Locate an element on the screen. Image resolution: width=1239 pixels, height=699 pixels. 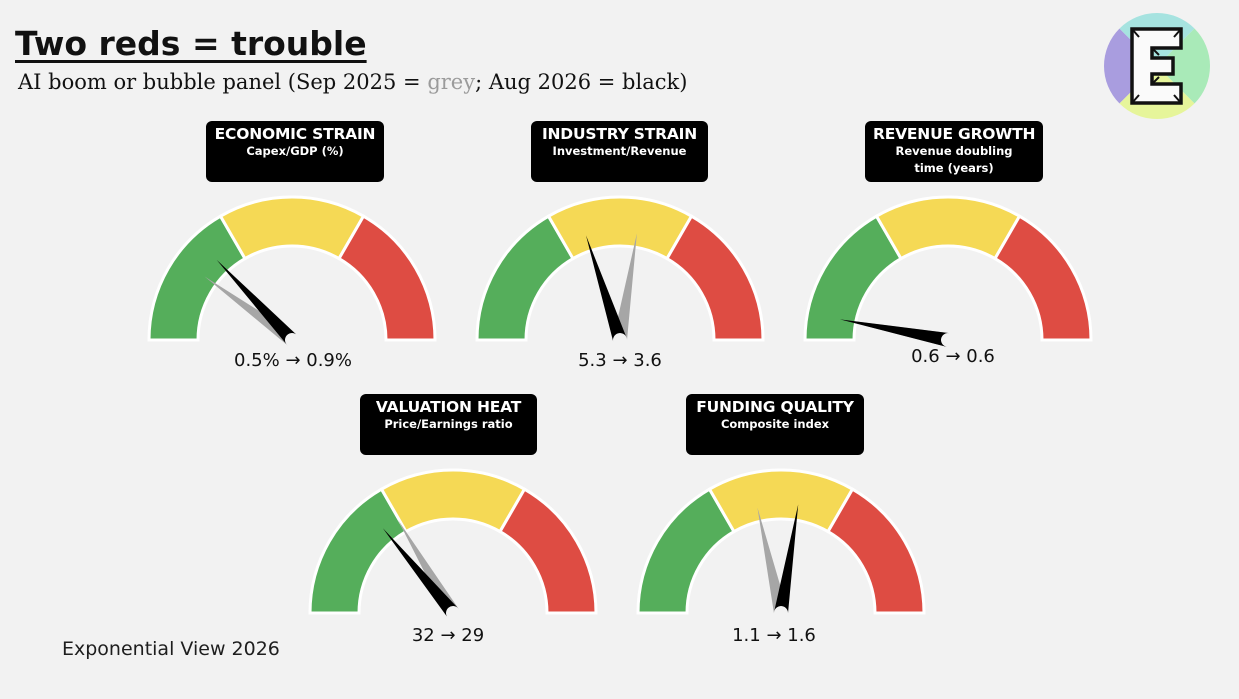
gauge-economic-strain is located at coordinates (292, 270).